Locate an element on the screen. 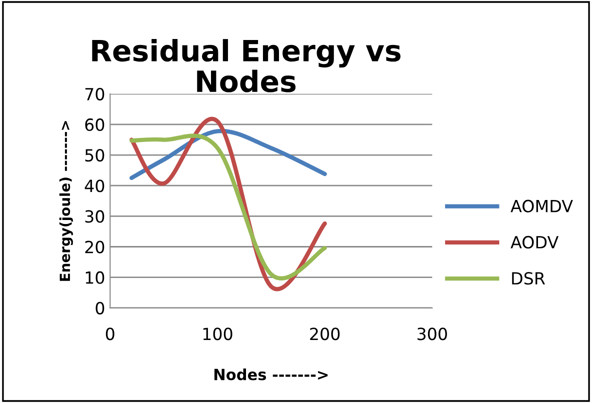  y-tick-label: 20 is located at coordinates (94, 247).